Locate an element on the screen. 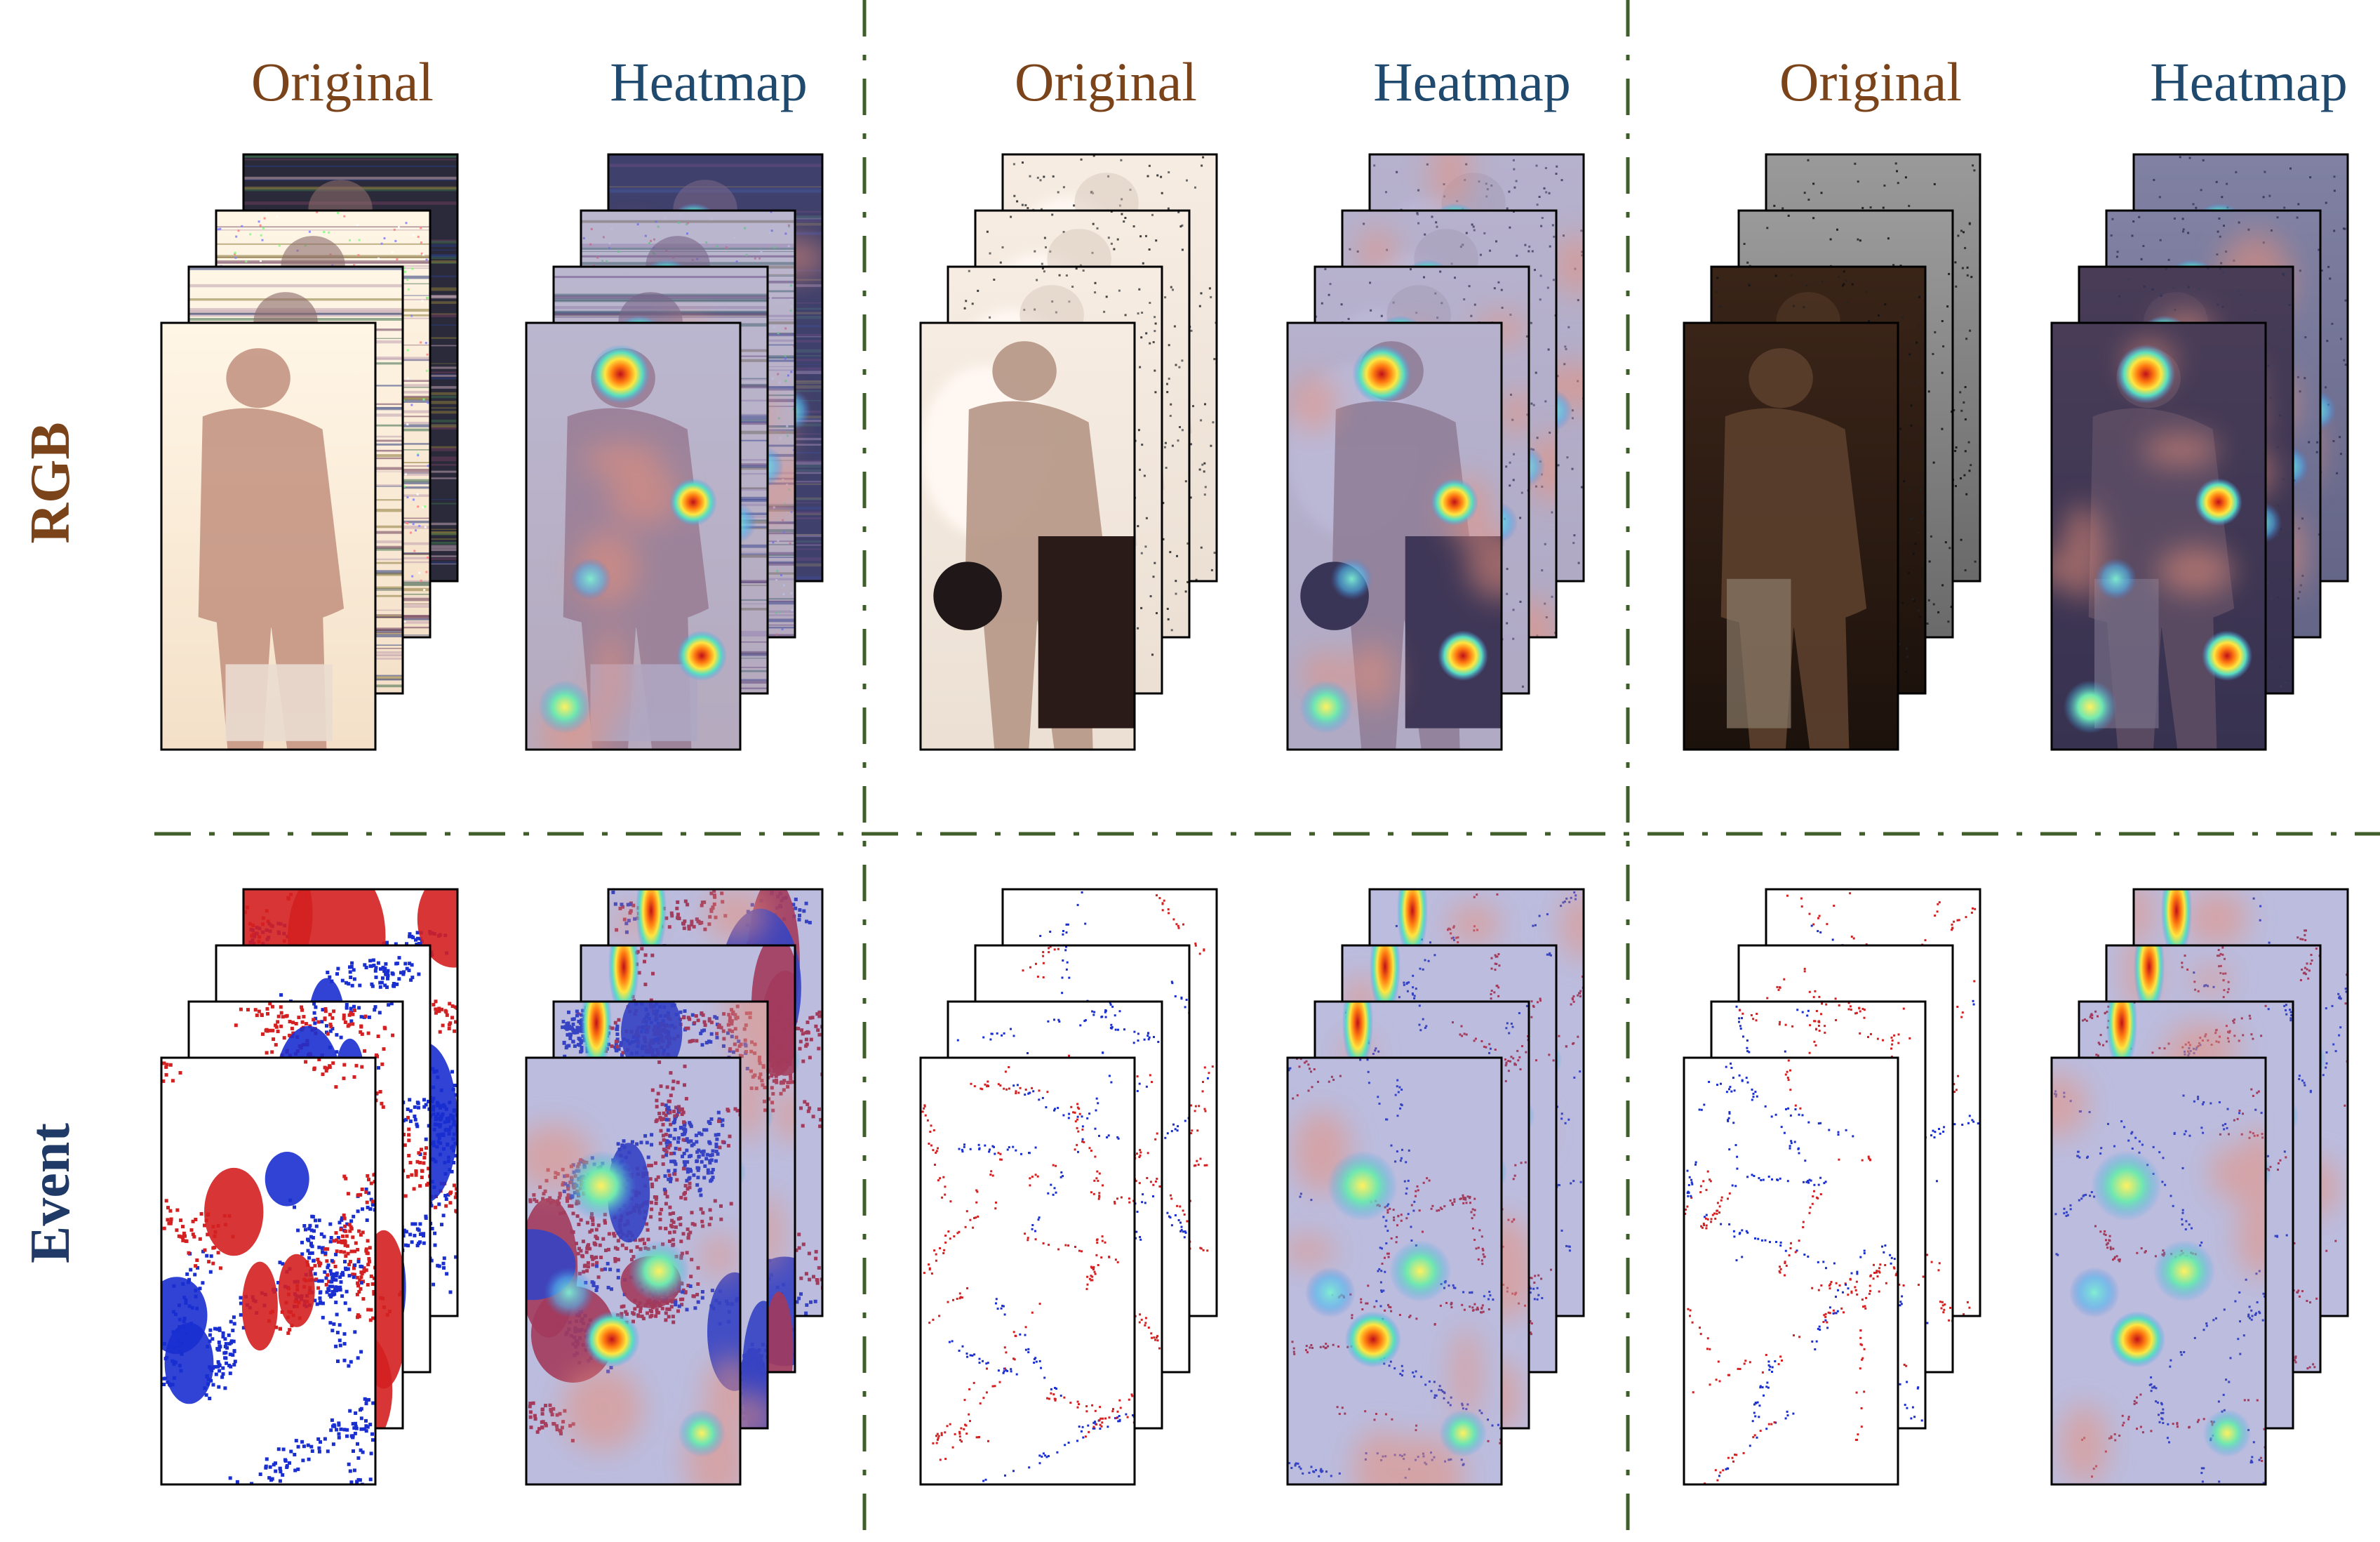 This screenshot has height=1542, width=2380. header-heatmap-3: Heatmap is located at coordinates (2249, 81).